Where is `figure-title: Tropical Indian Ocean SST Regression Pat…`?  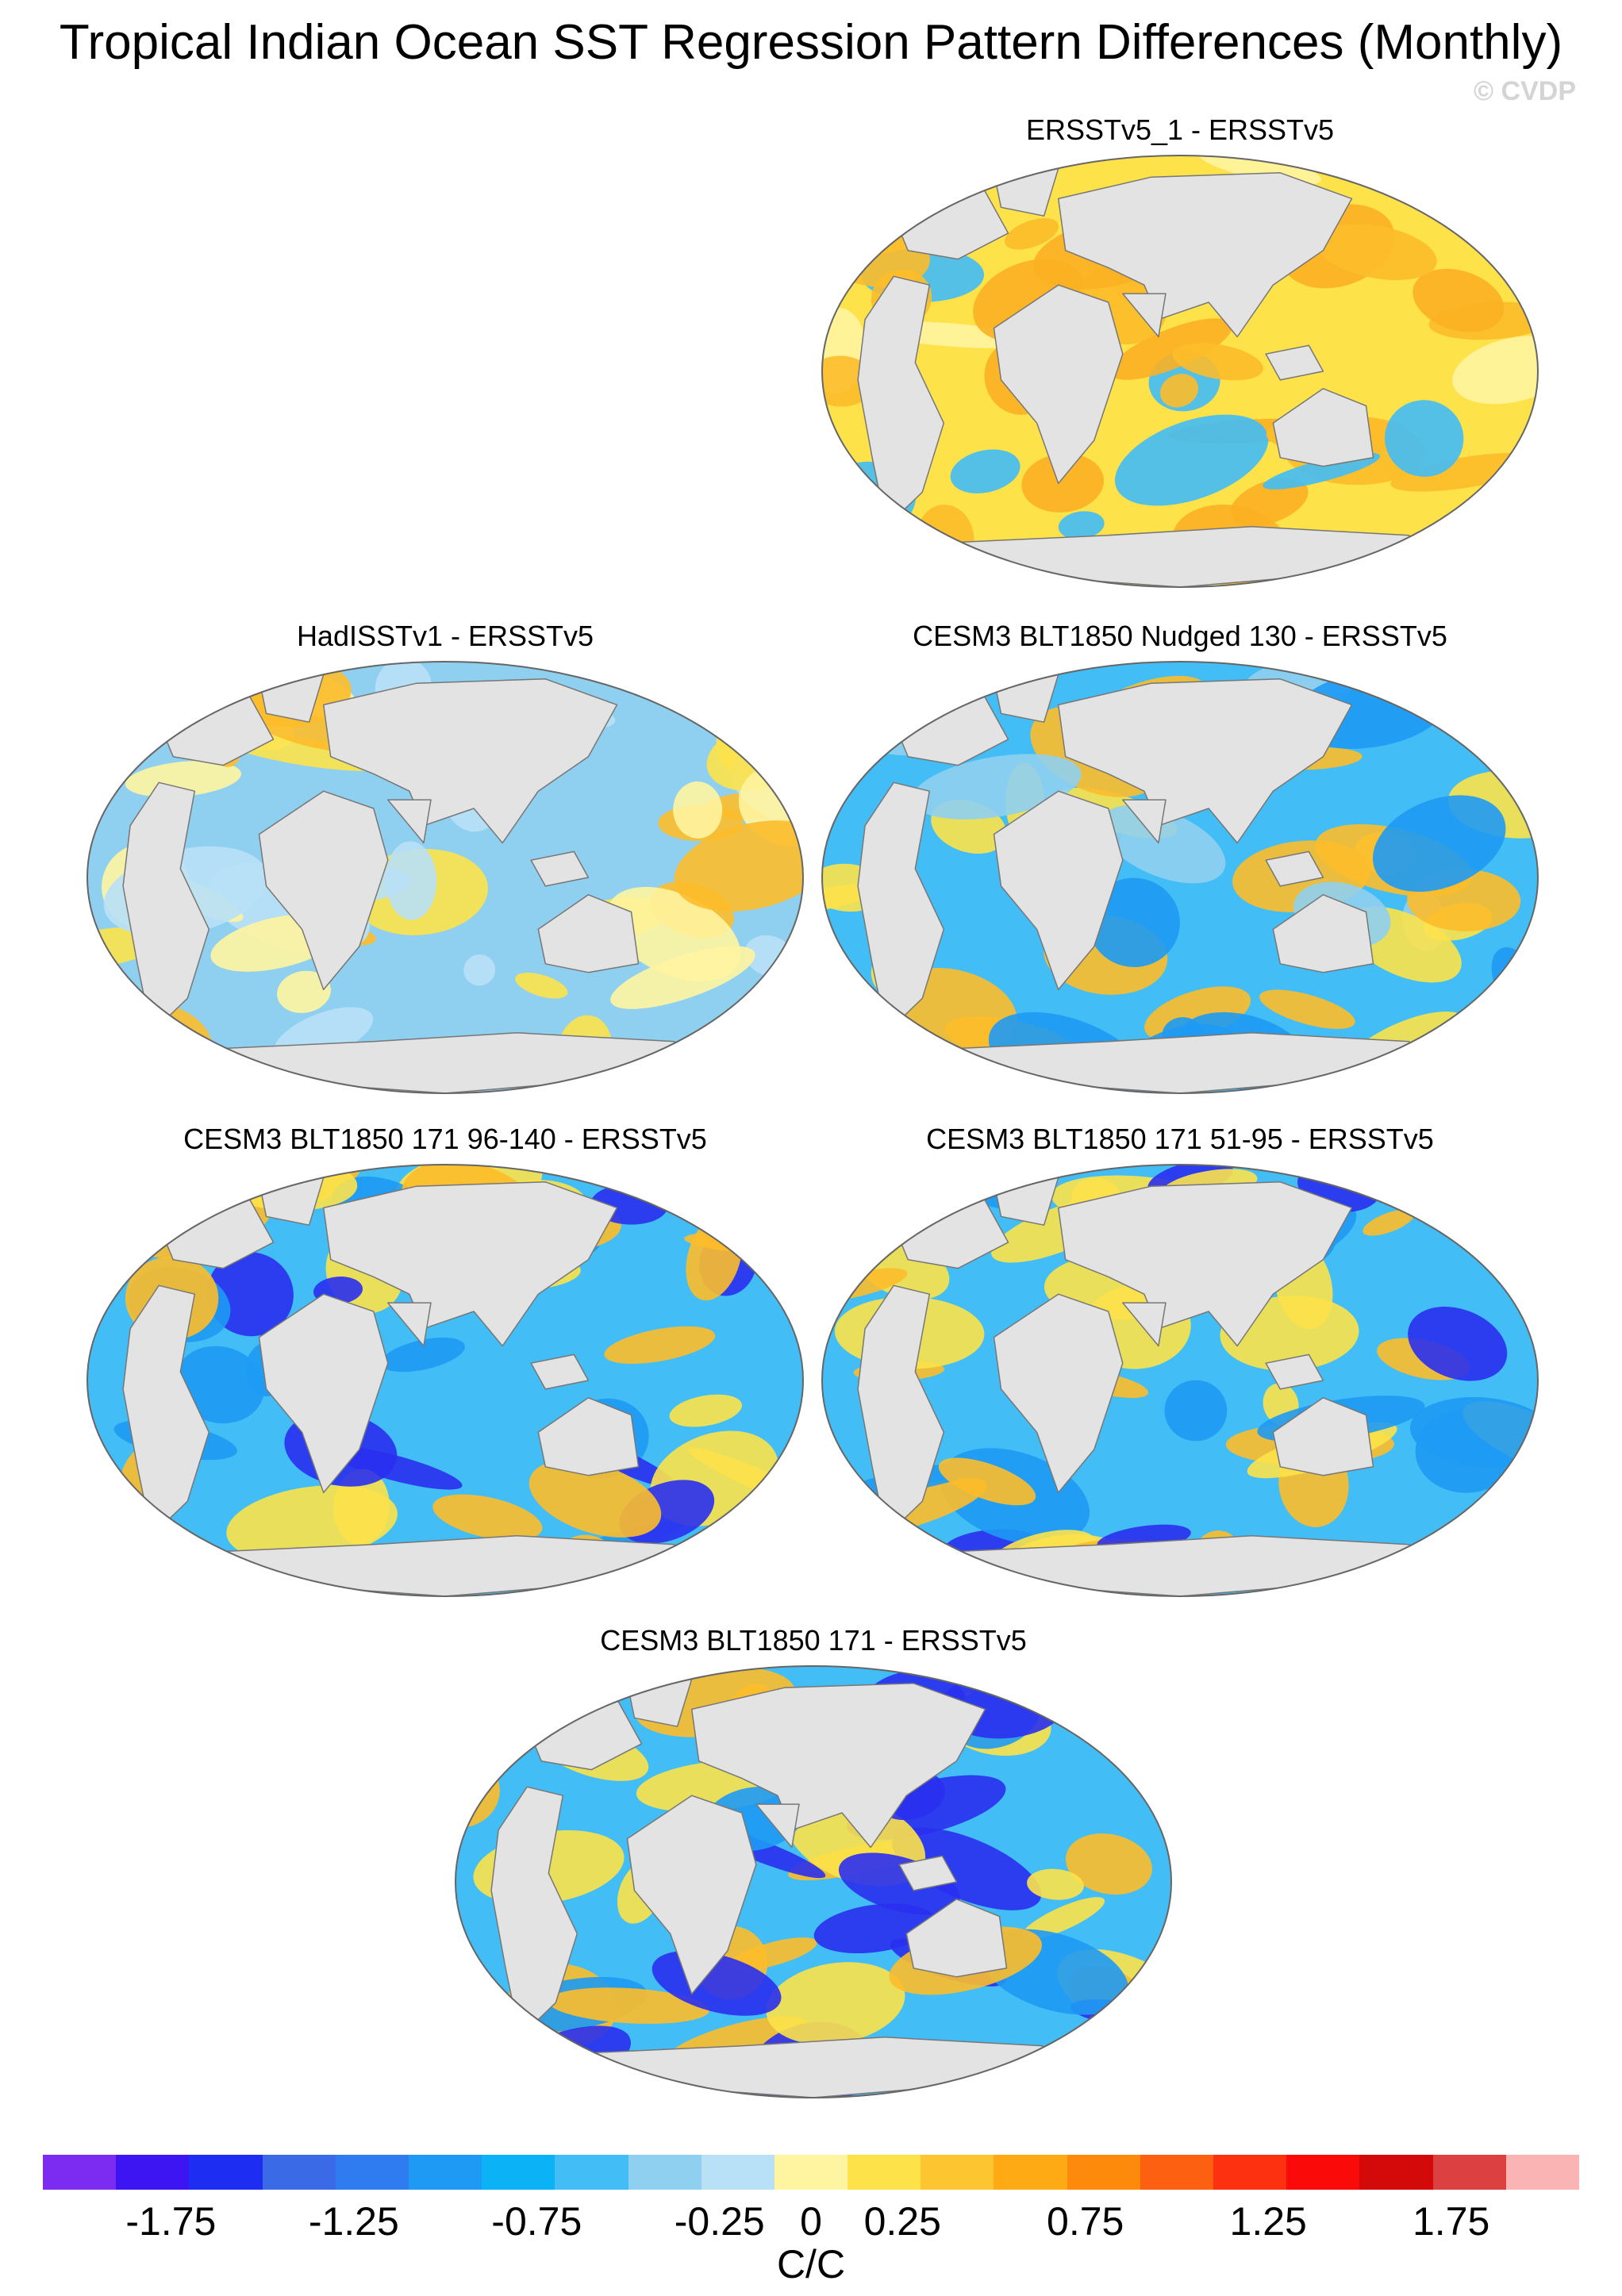
figure-title: Tropical Indian Ocean SST Regression Pat… is located at coordinates (811, 42).